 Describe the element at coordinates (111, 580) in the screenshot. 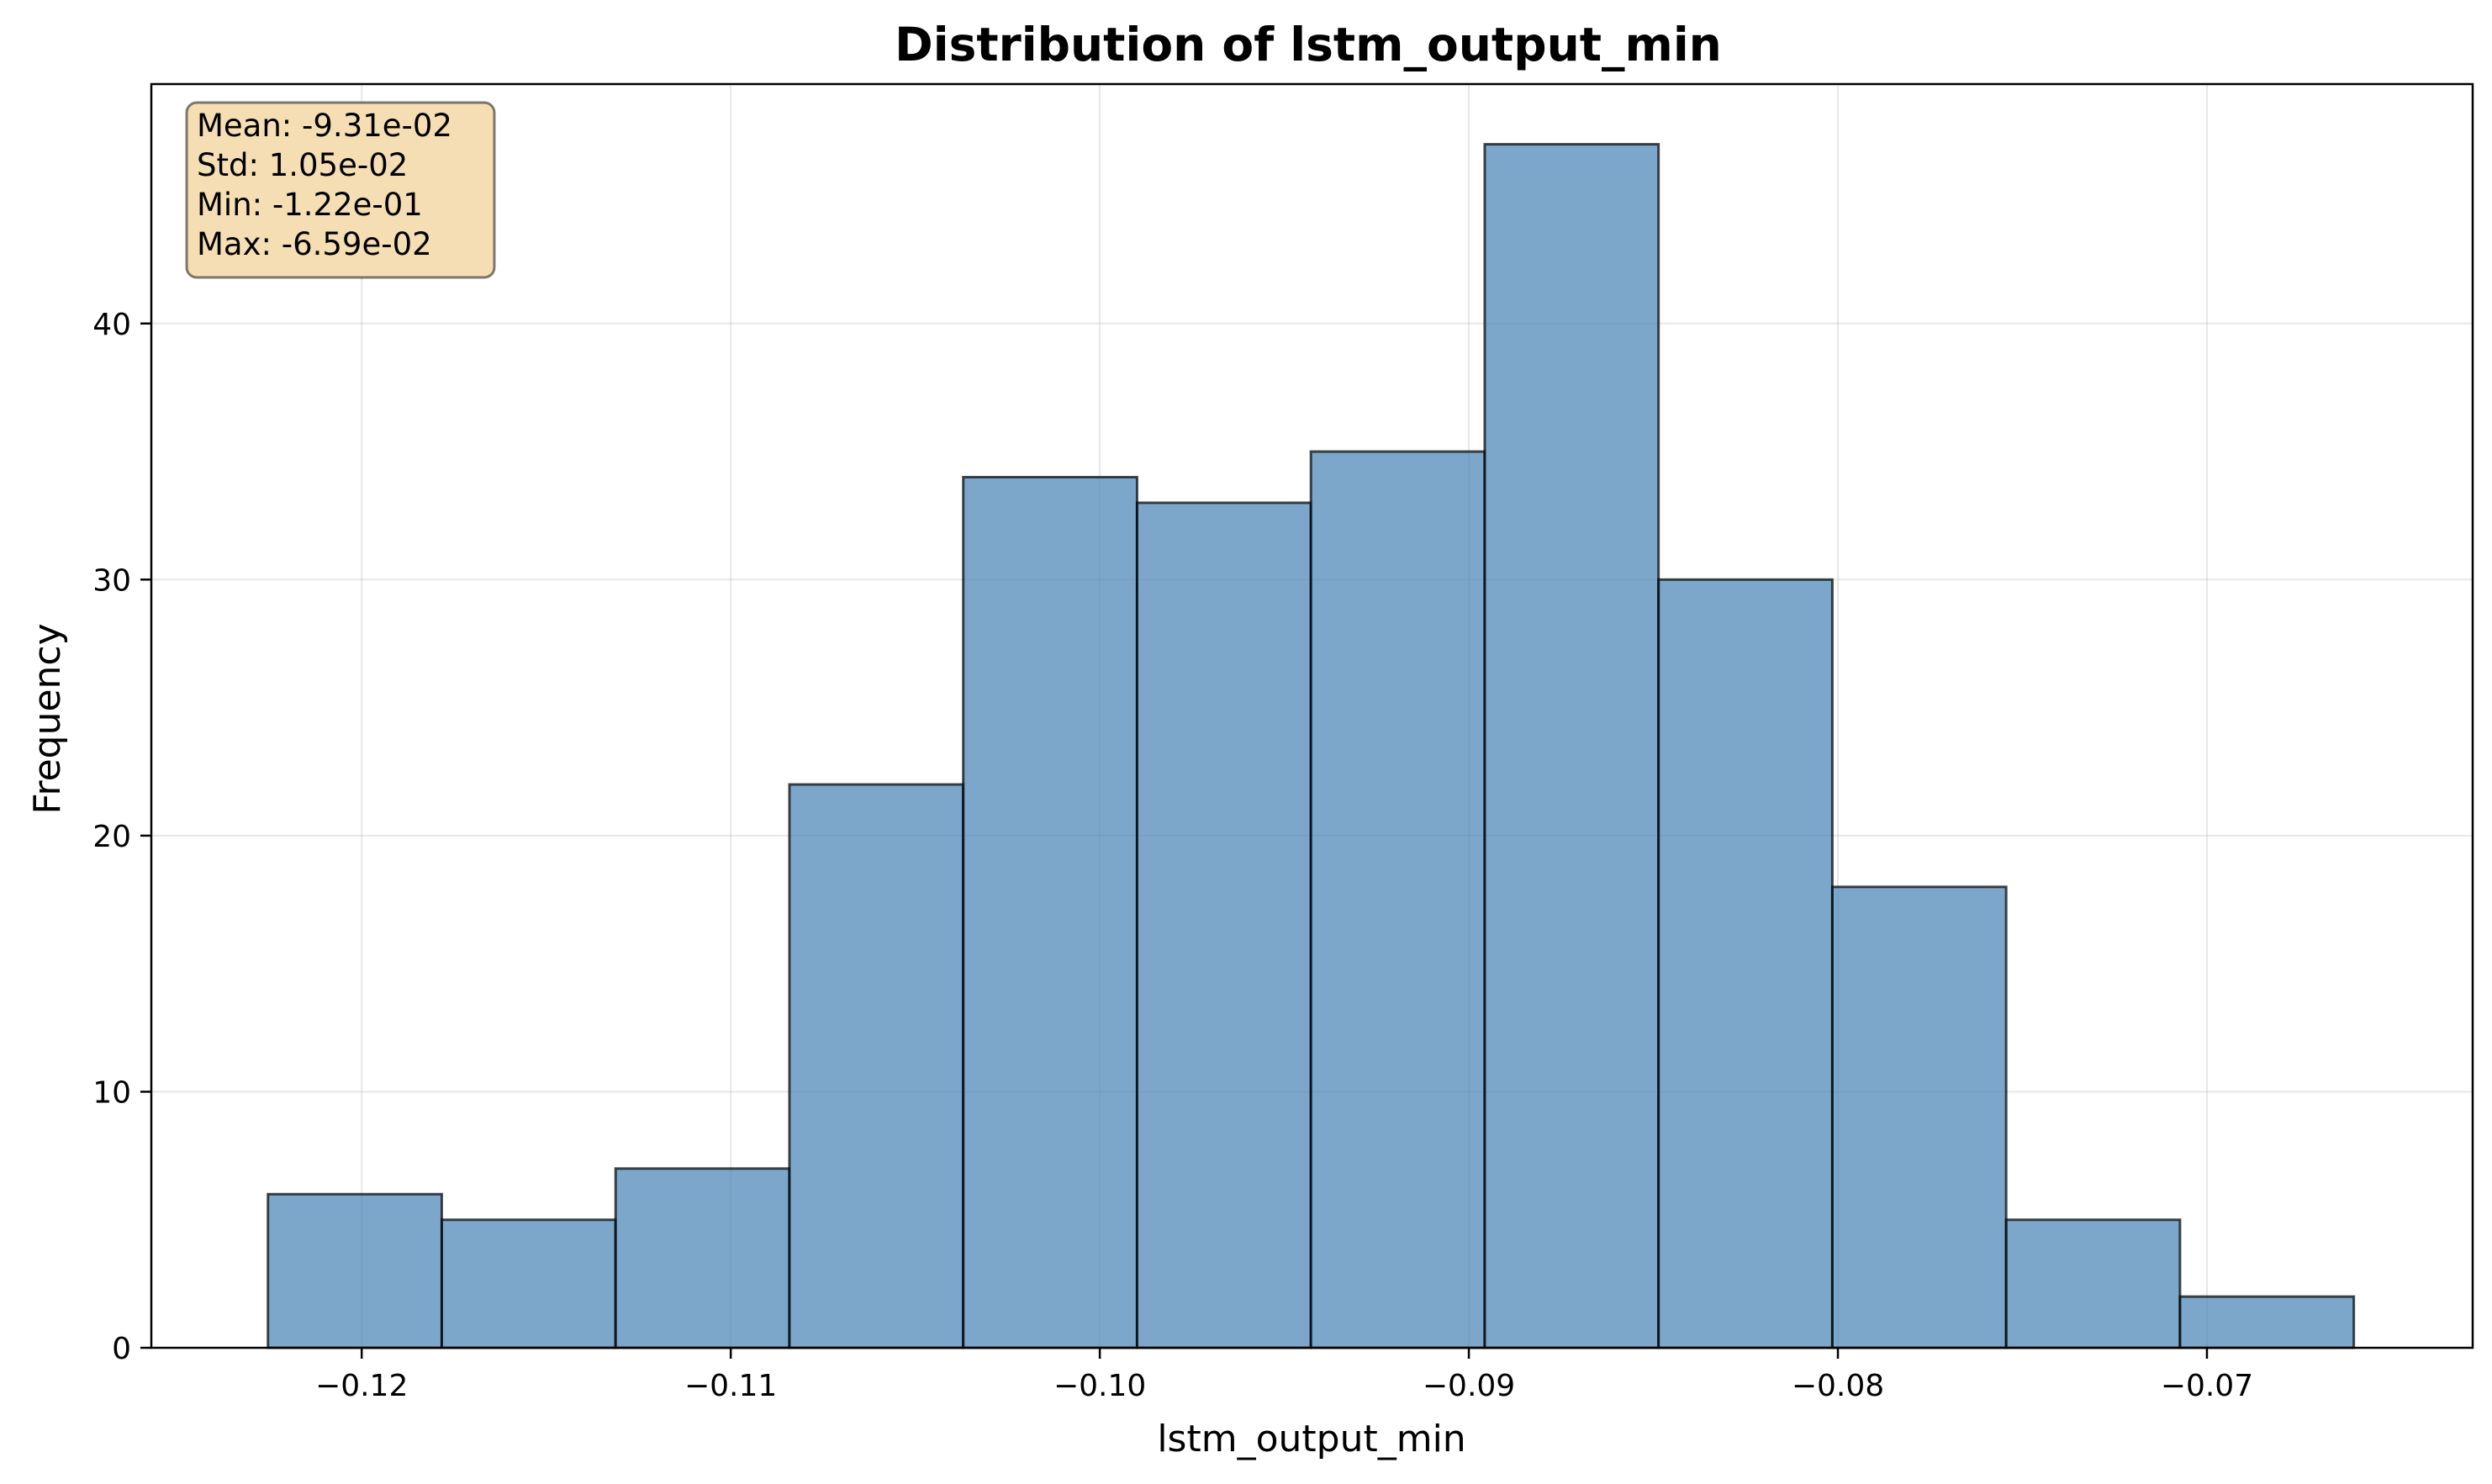

I see `y-tick-label-3: 30` at that location.